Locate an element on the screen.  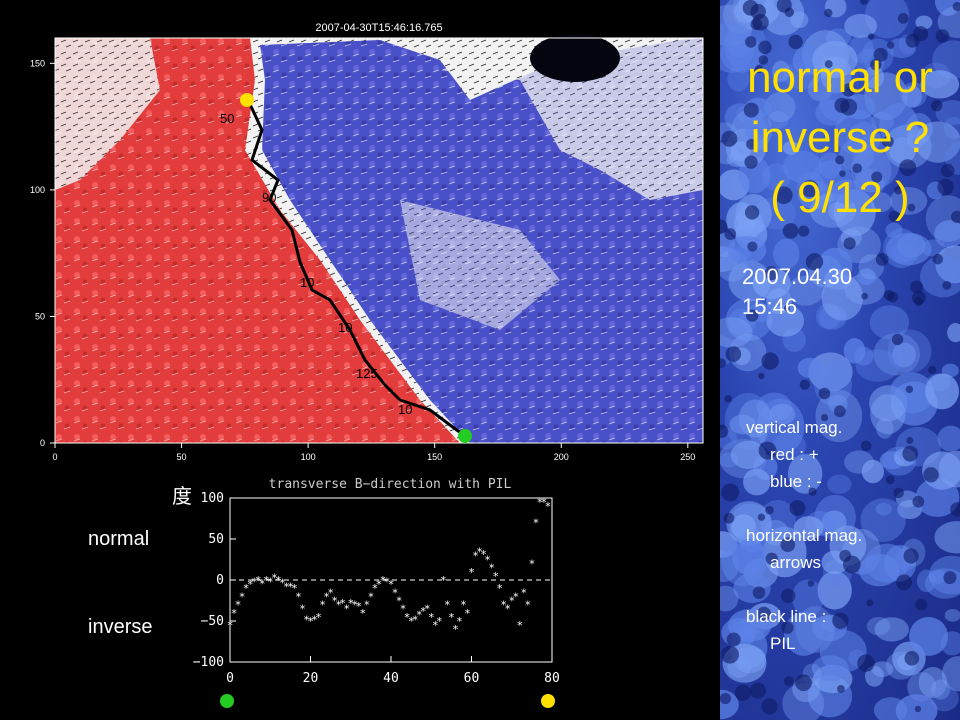
title-line-2: inverse ? is located at coordinates (840, 137).